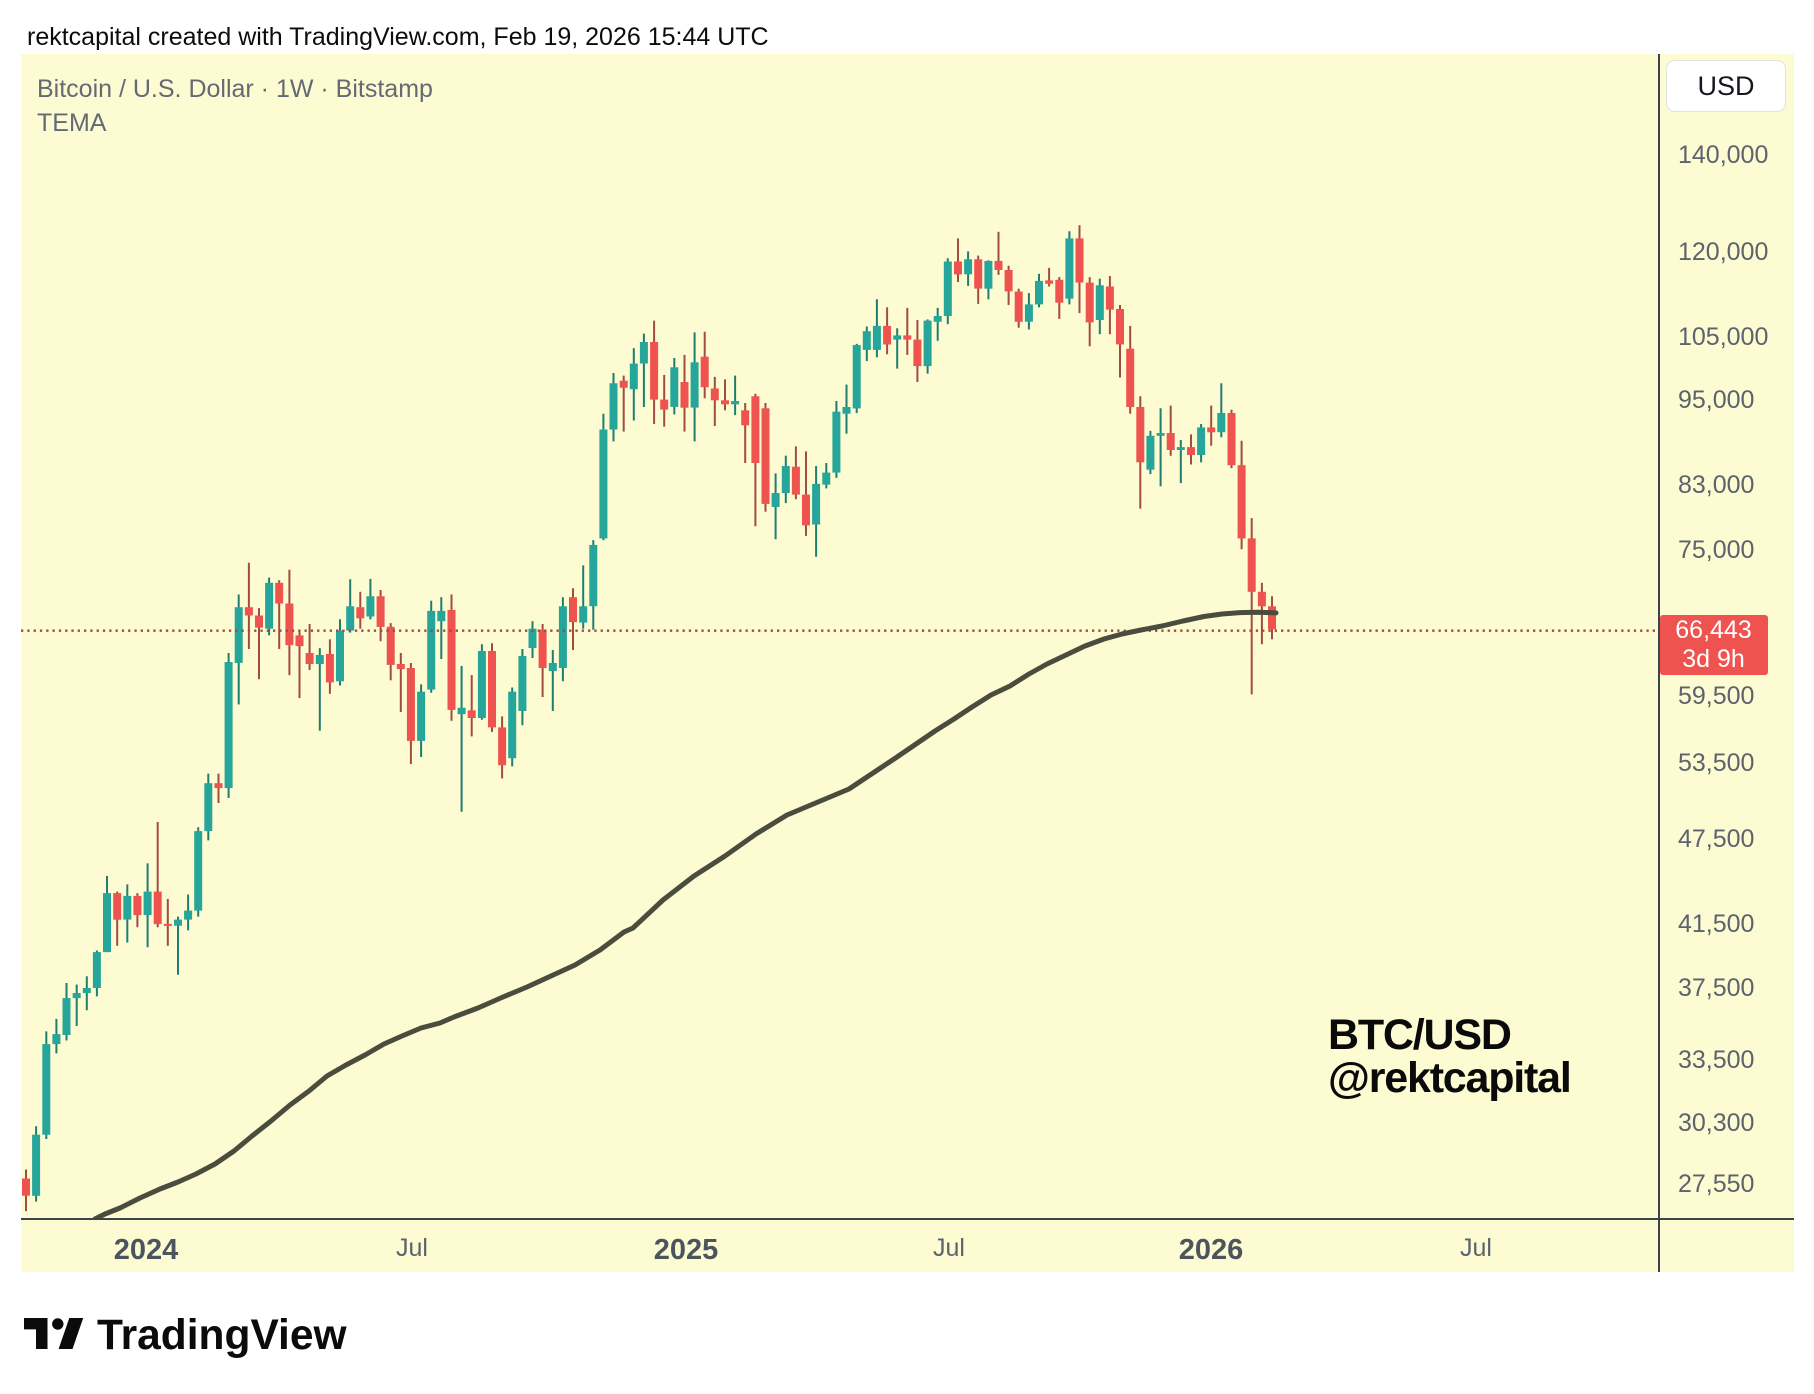 Image resolution: width=1814 pixels, height=1394 pixels. What do you see at coordinates (222, 1337) in the screenshot?
I see `svg-text: TradingView` at bounding box center [222, 1337].